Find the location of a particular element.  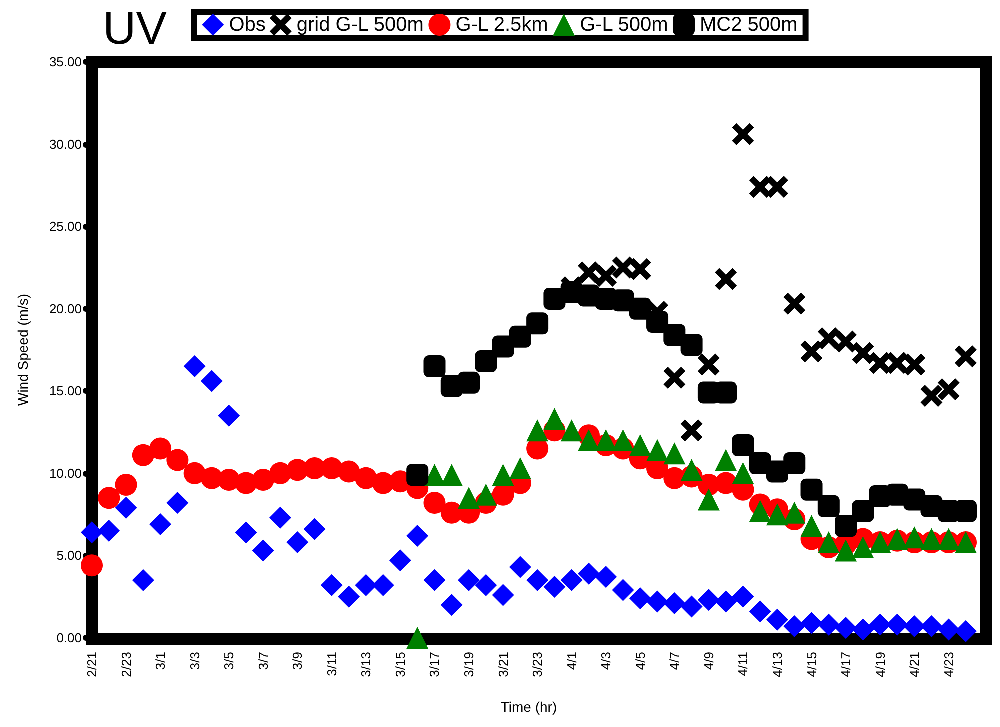

x-tick-label: 4/3 is located at coordinates (606, 661).